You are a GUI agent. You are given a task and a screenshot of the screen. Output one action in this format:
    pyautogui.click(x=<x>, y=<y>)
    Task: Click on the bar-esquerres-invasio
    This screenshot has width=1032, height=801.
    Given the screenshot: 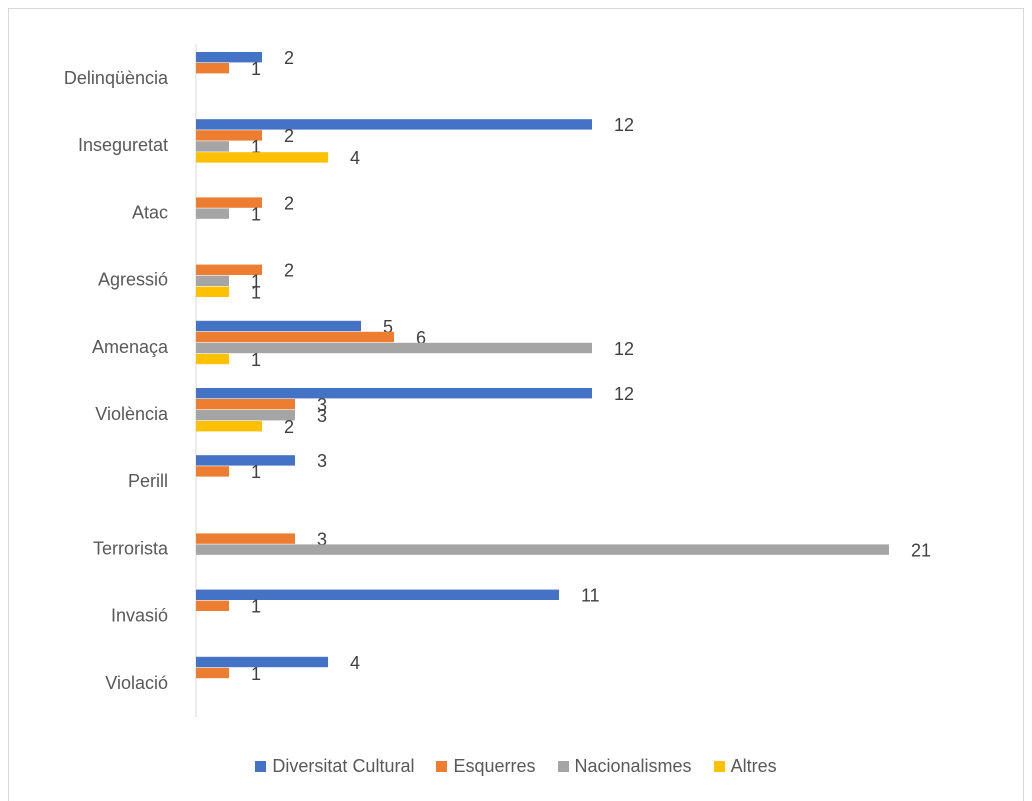 What is the action you would take?
    pyautogui.click(x=212, y=605)
    